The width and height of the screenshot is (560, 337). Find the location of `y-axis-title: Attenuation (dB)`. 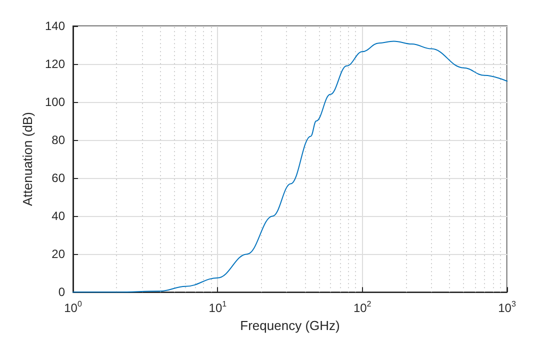

y-axis-title: Attenuation (dB) is located at coordinates (28, 159).